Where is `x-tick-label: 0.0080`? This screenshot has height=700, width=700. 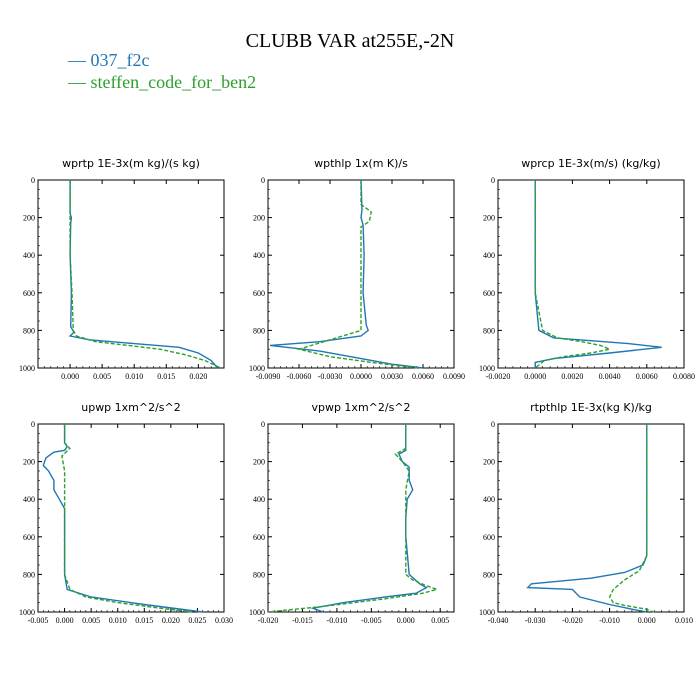 x-tick-label: 0.0080 is located at coordinates (684, 376).